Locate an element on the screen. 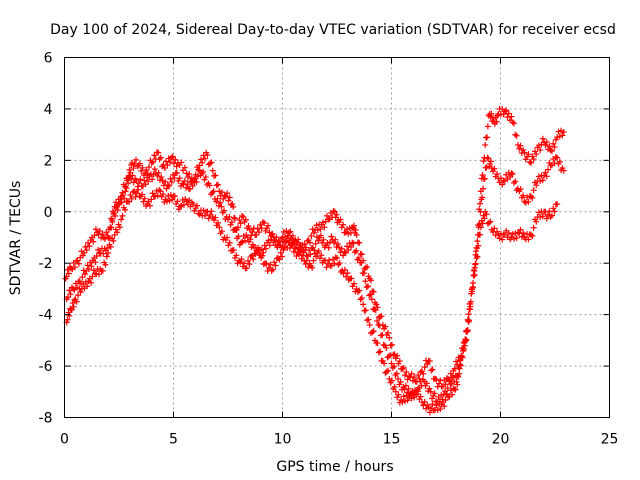  y-tick-label: -8 is located at coordinates (46, 419).